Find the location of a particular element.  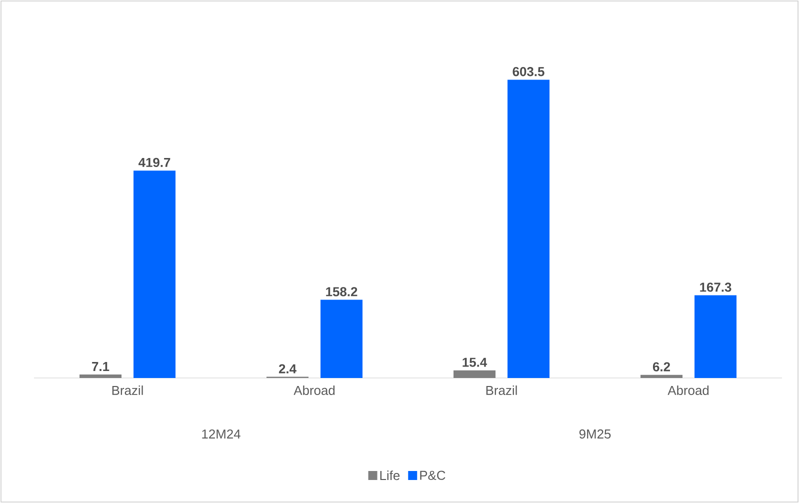

data-label: 15.4 is located at coordinates (475, 362).